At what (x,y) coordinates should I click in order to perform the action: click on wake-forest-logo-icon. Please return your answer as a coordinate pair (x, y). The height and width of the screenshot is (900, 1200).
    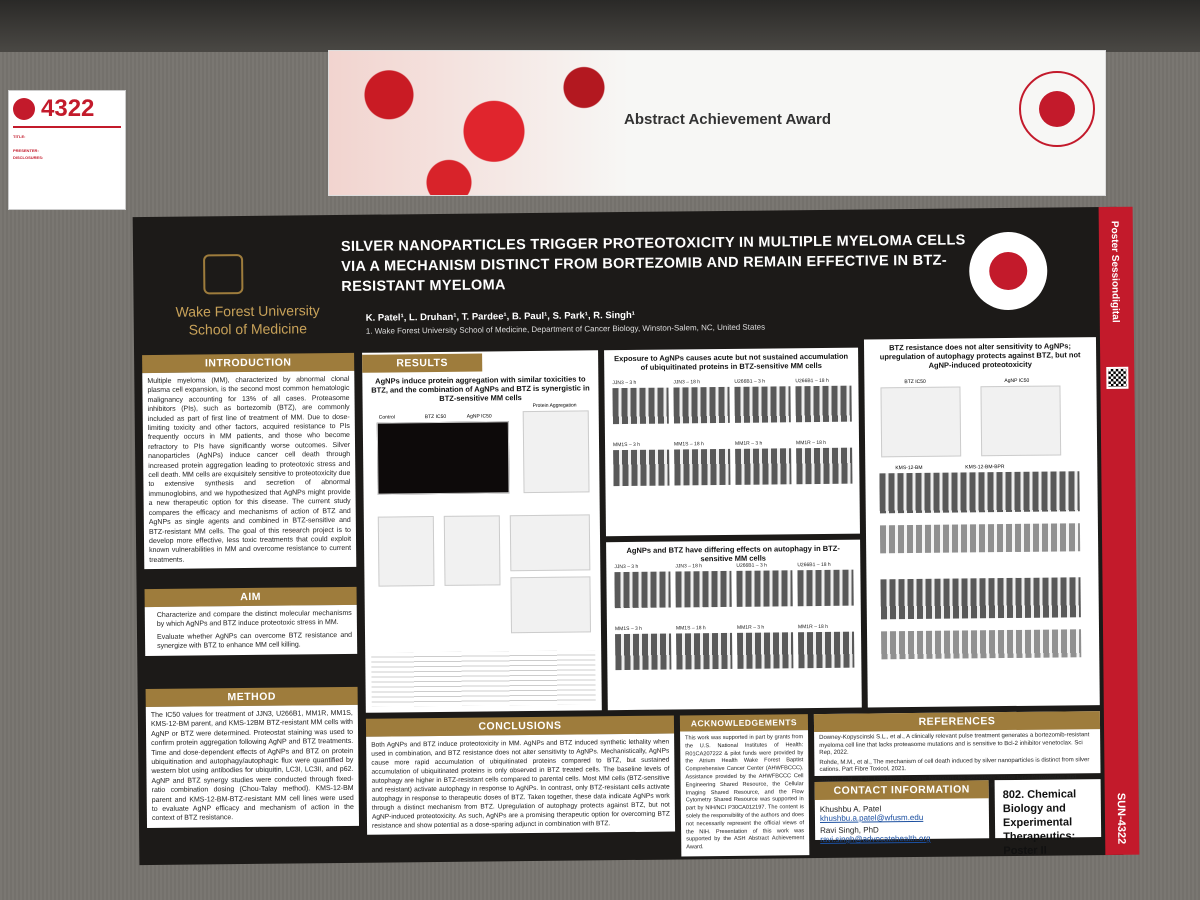
    Looking at the image, I should click on (223, 274).